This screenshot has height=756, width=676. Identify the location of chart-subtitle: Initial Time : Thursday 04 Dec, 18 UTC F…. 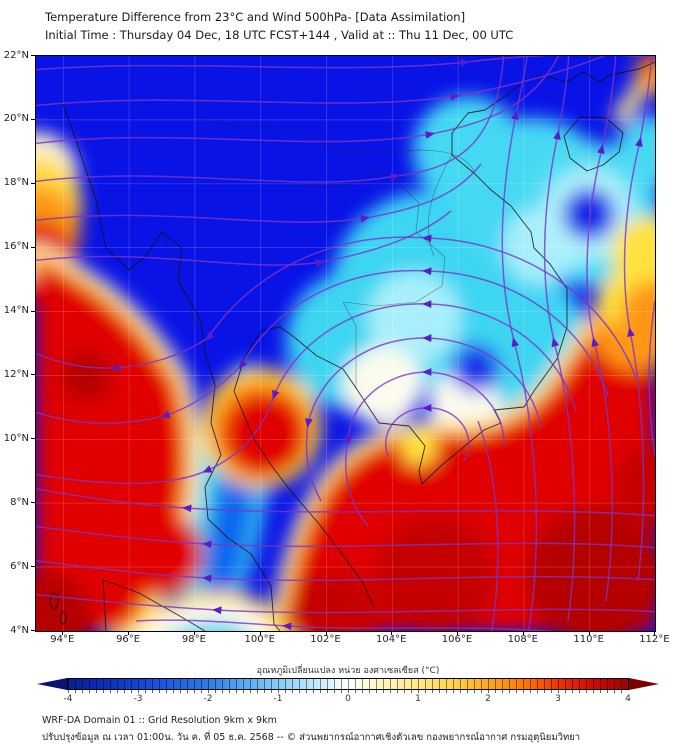
(279, 35).